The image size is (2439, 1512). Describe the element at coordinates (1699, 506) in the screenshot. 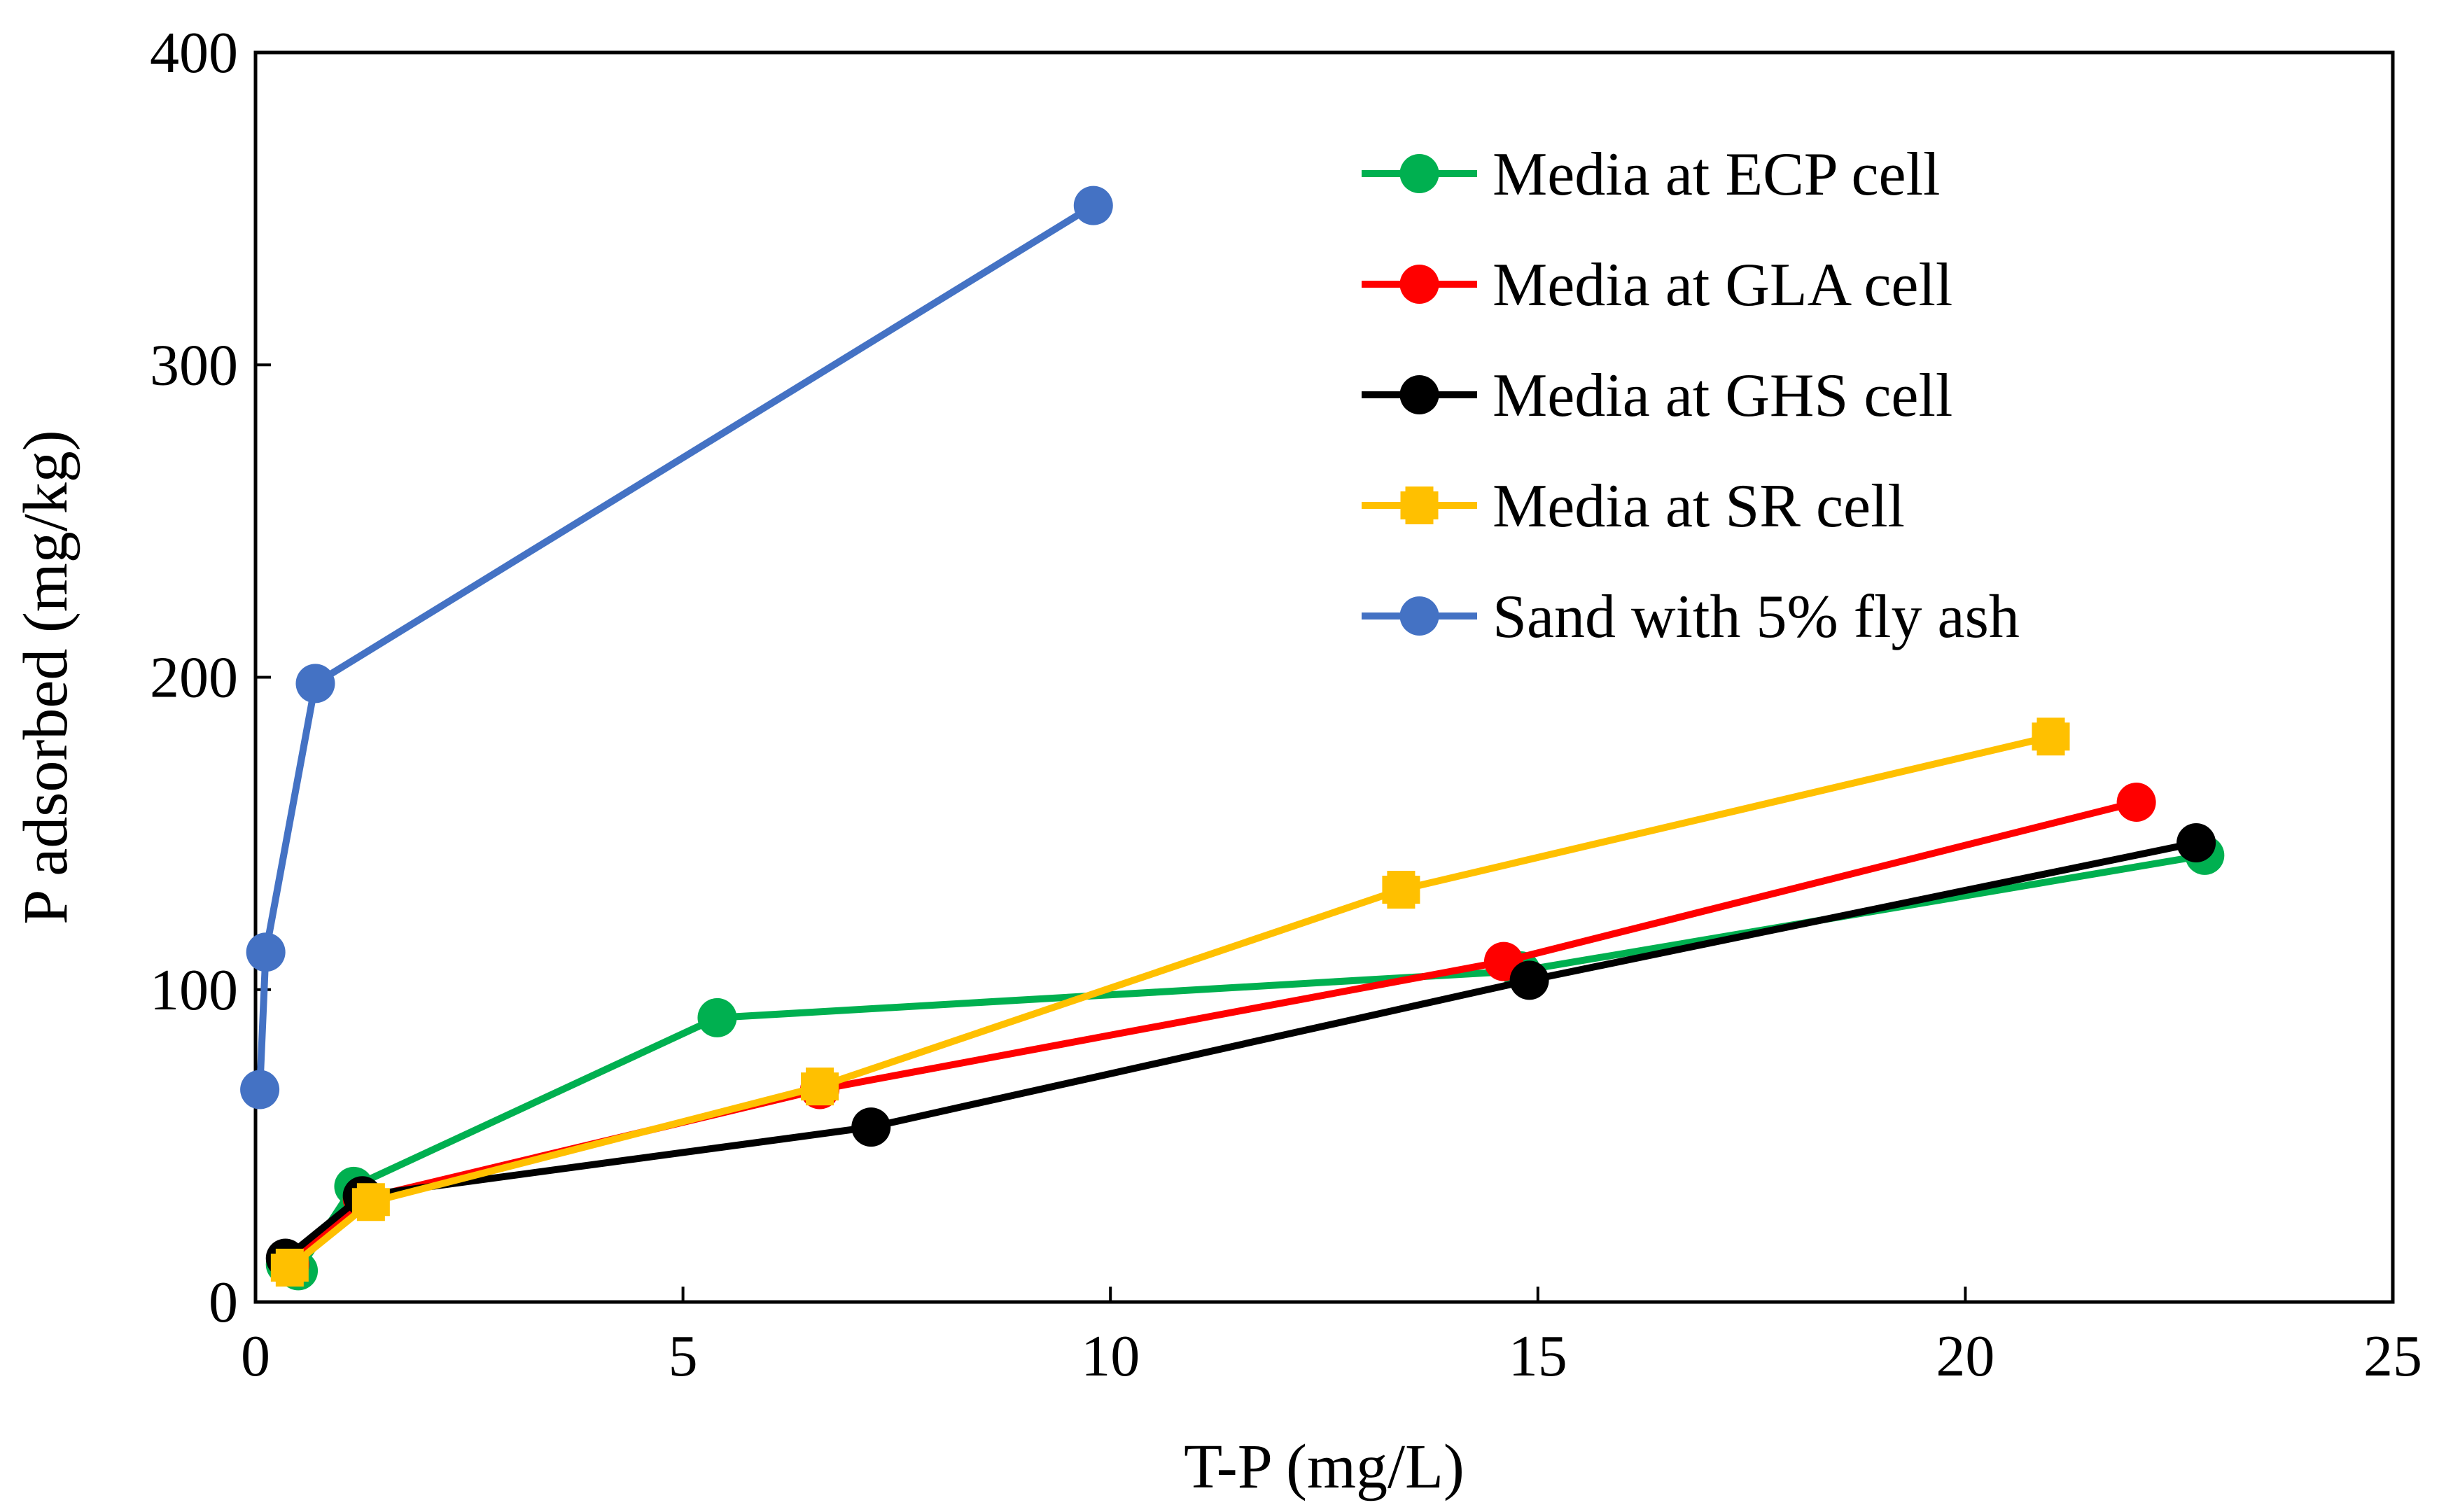

I see `legend-label: Media at SR cell` at that location.